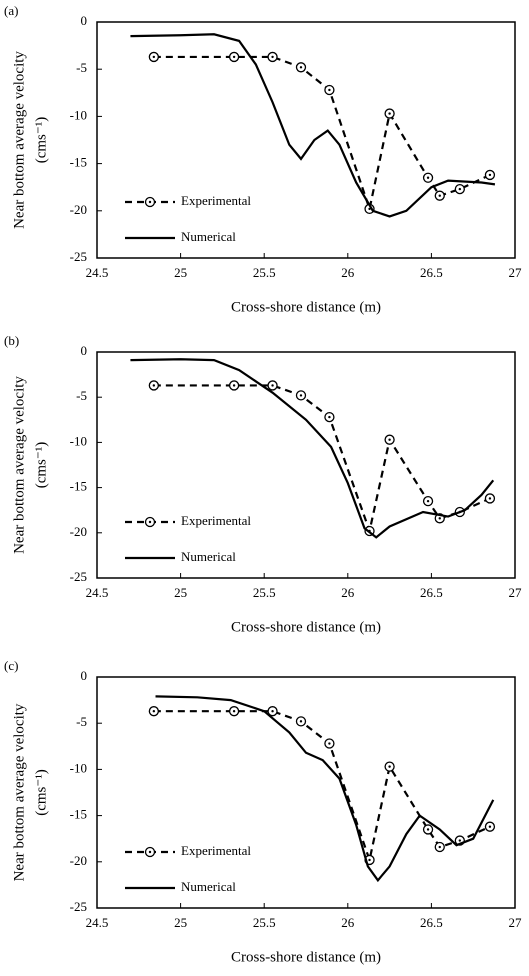 The height and width of the screenshot is (976, 529). Describe the element at coordinates (11, 10) in the screenshot. I see `panel-label: (a)` at that location.